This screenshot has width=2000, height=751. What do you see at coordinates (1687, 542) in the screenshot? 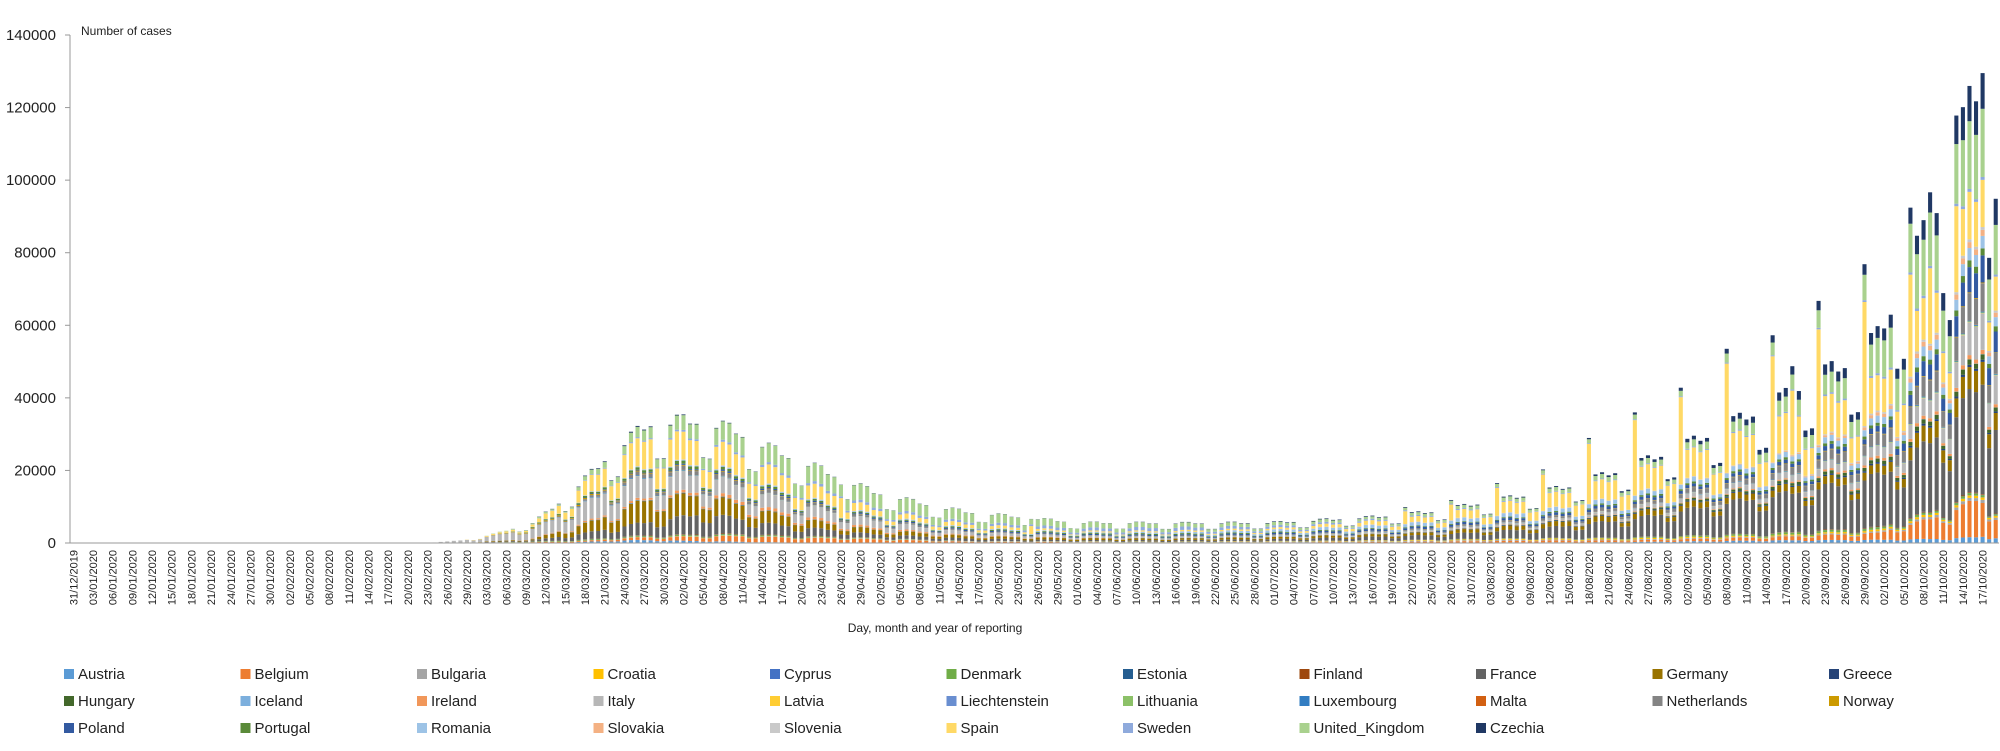
I see `bar-segment-austria` at bounding box center [1687, 542].